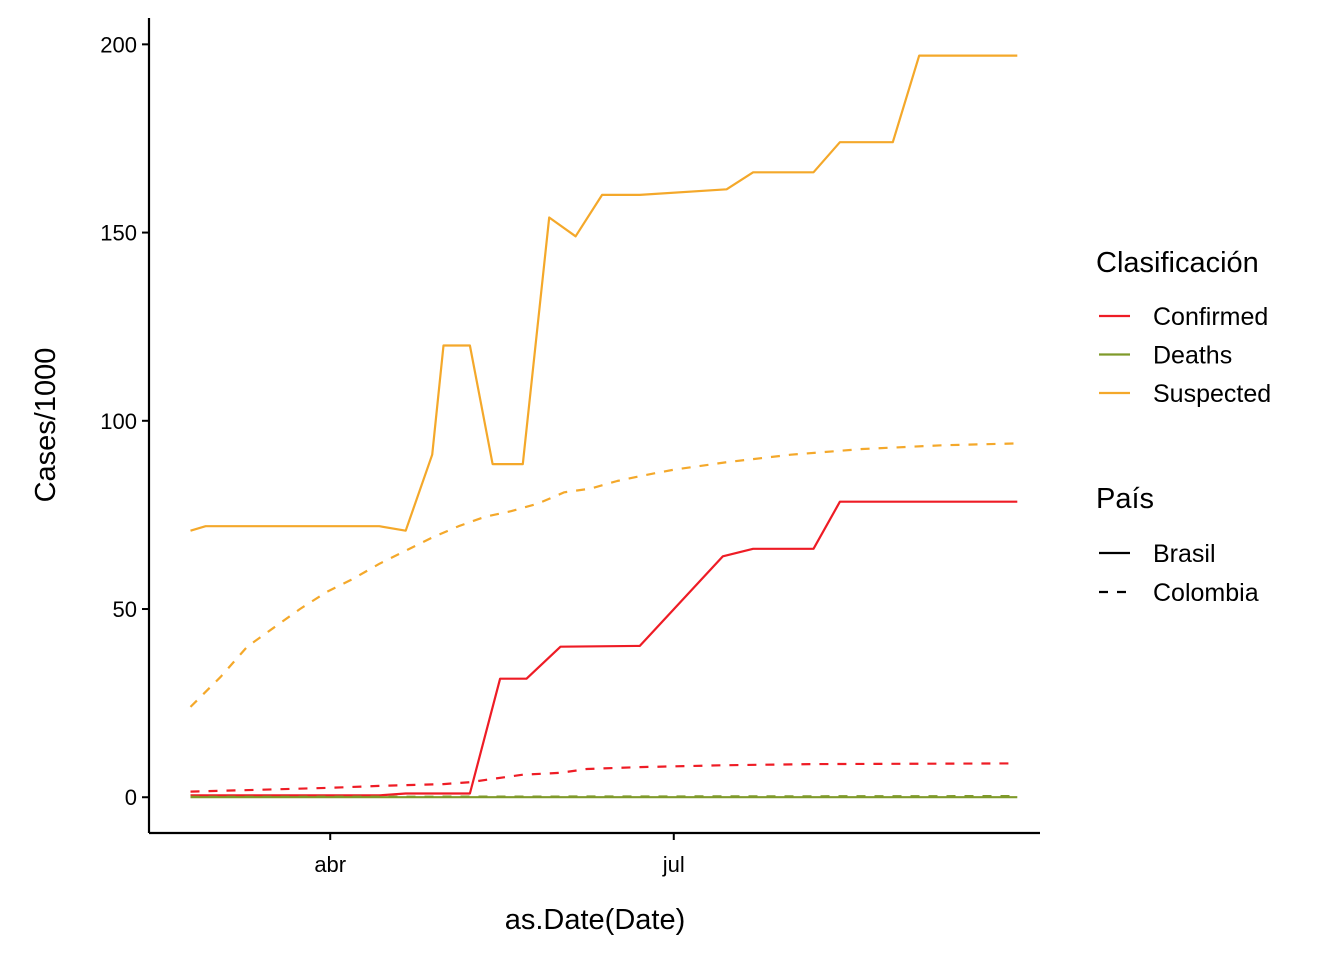  Describe the element at coordinates (1184, 554) in the screenshot. I see `legend-label-brasil: Brasil` at that location.